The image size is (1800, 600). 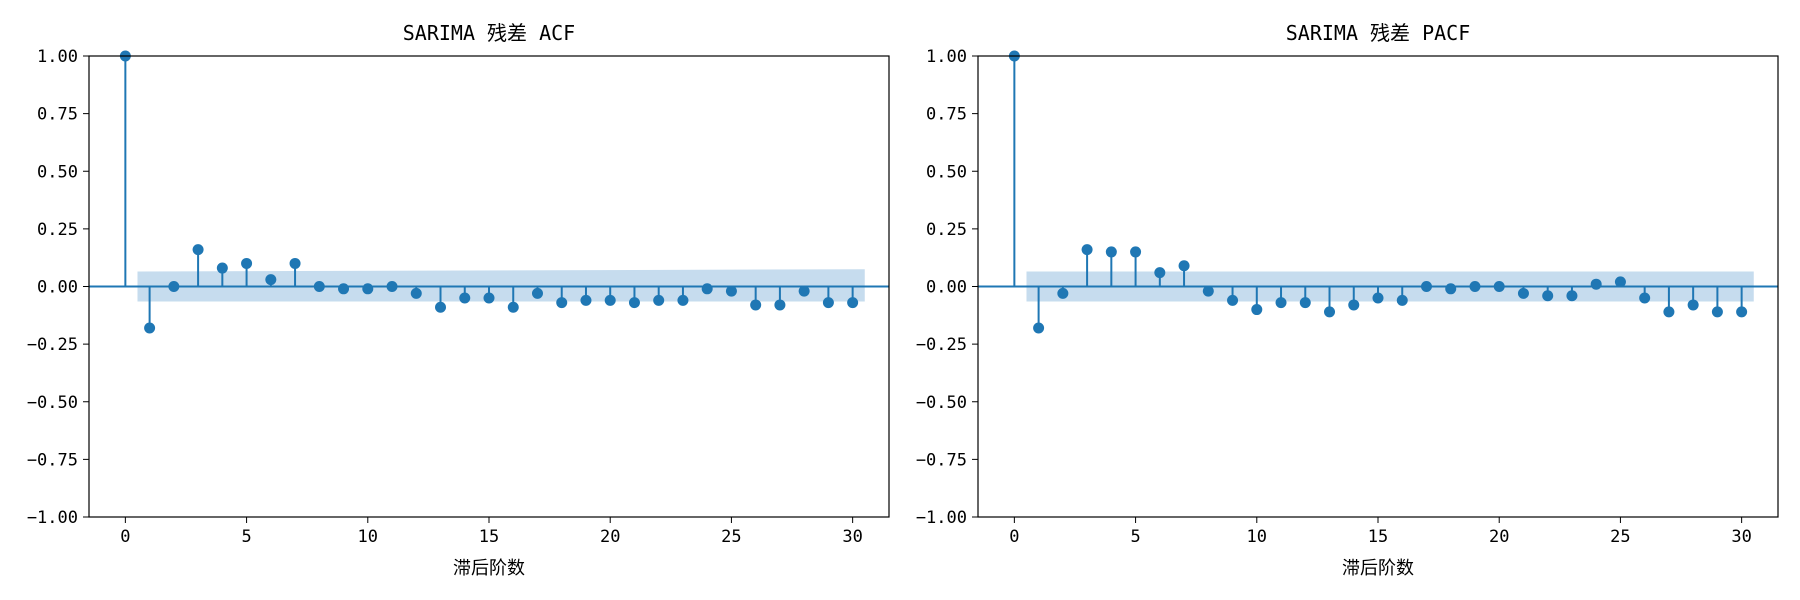 I want to click on acf-y-tick-label: −1.00, so click(x=52, y=518).